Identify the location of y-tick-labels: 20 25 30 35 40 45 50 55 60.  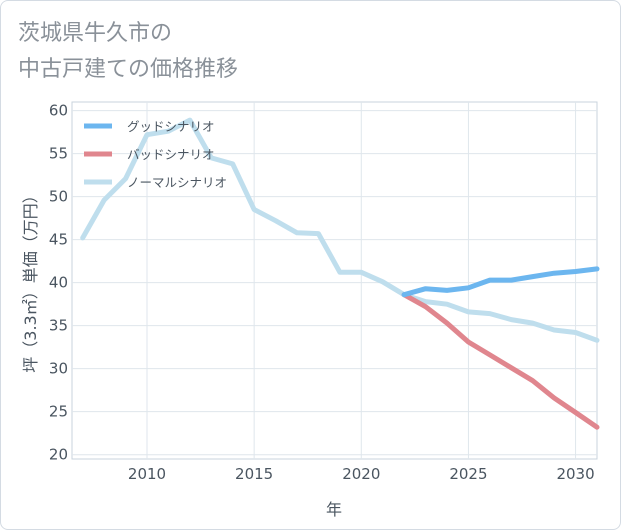
(58, 283).